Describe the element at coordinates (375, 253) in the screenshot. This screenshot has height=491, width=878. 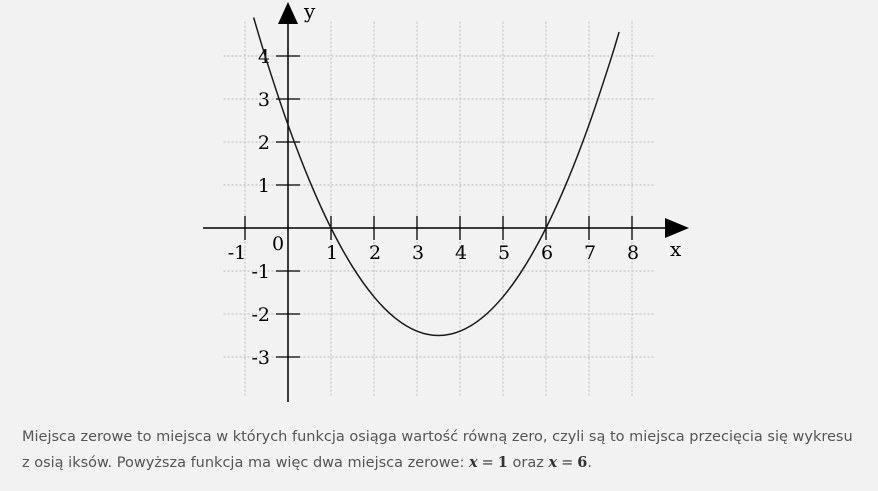
I see `x-tick-label: 2` at that location.